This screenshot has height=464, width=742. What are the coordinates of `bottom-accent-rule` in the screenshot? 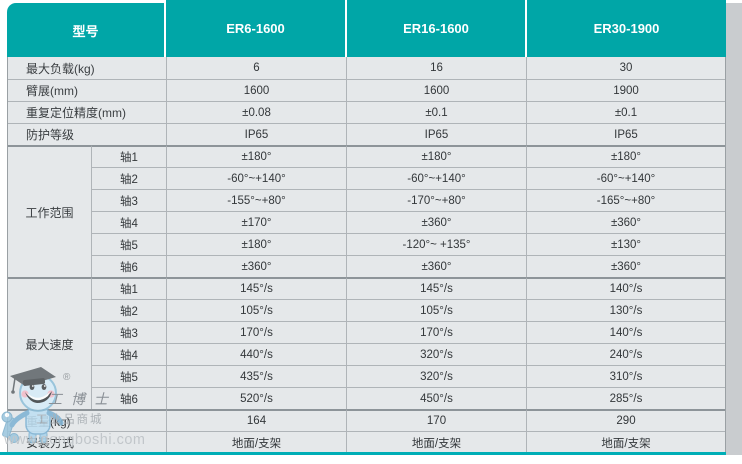 It's located at (363, 453).